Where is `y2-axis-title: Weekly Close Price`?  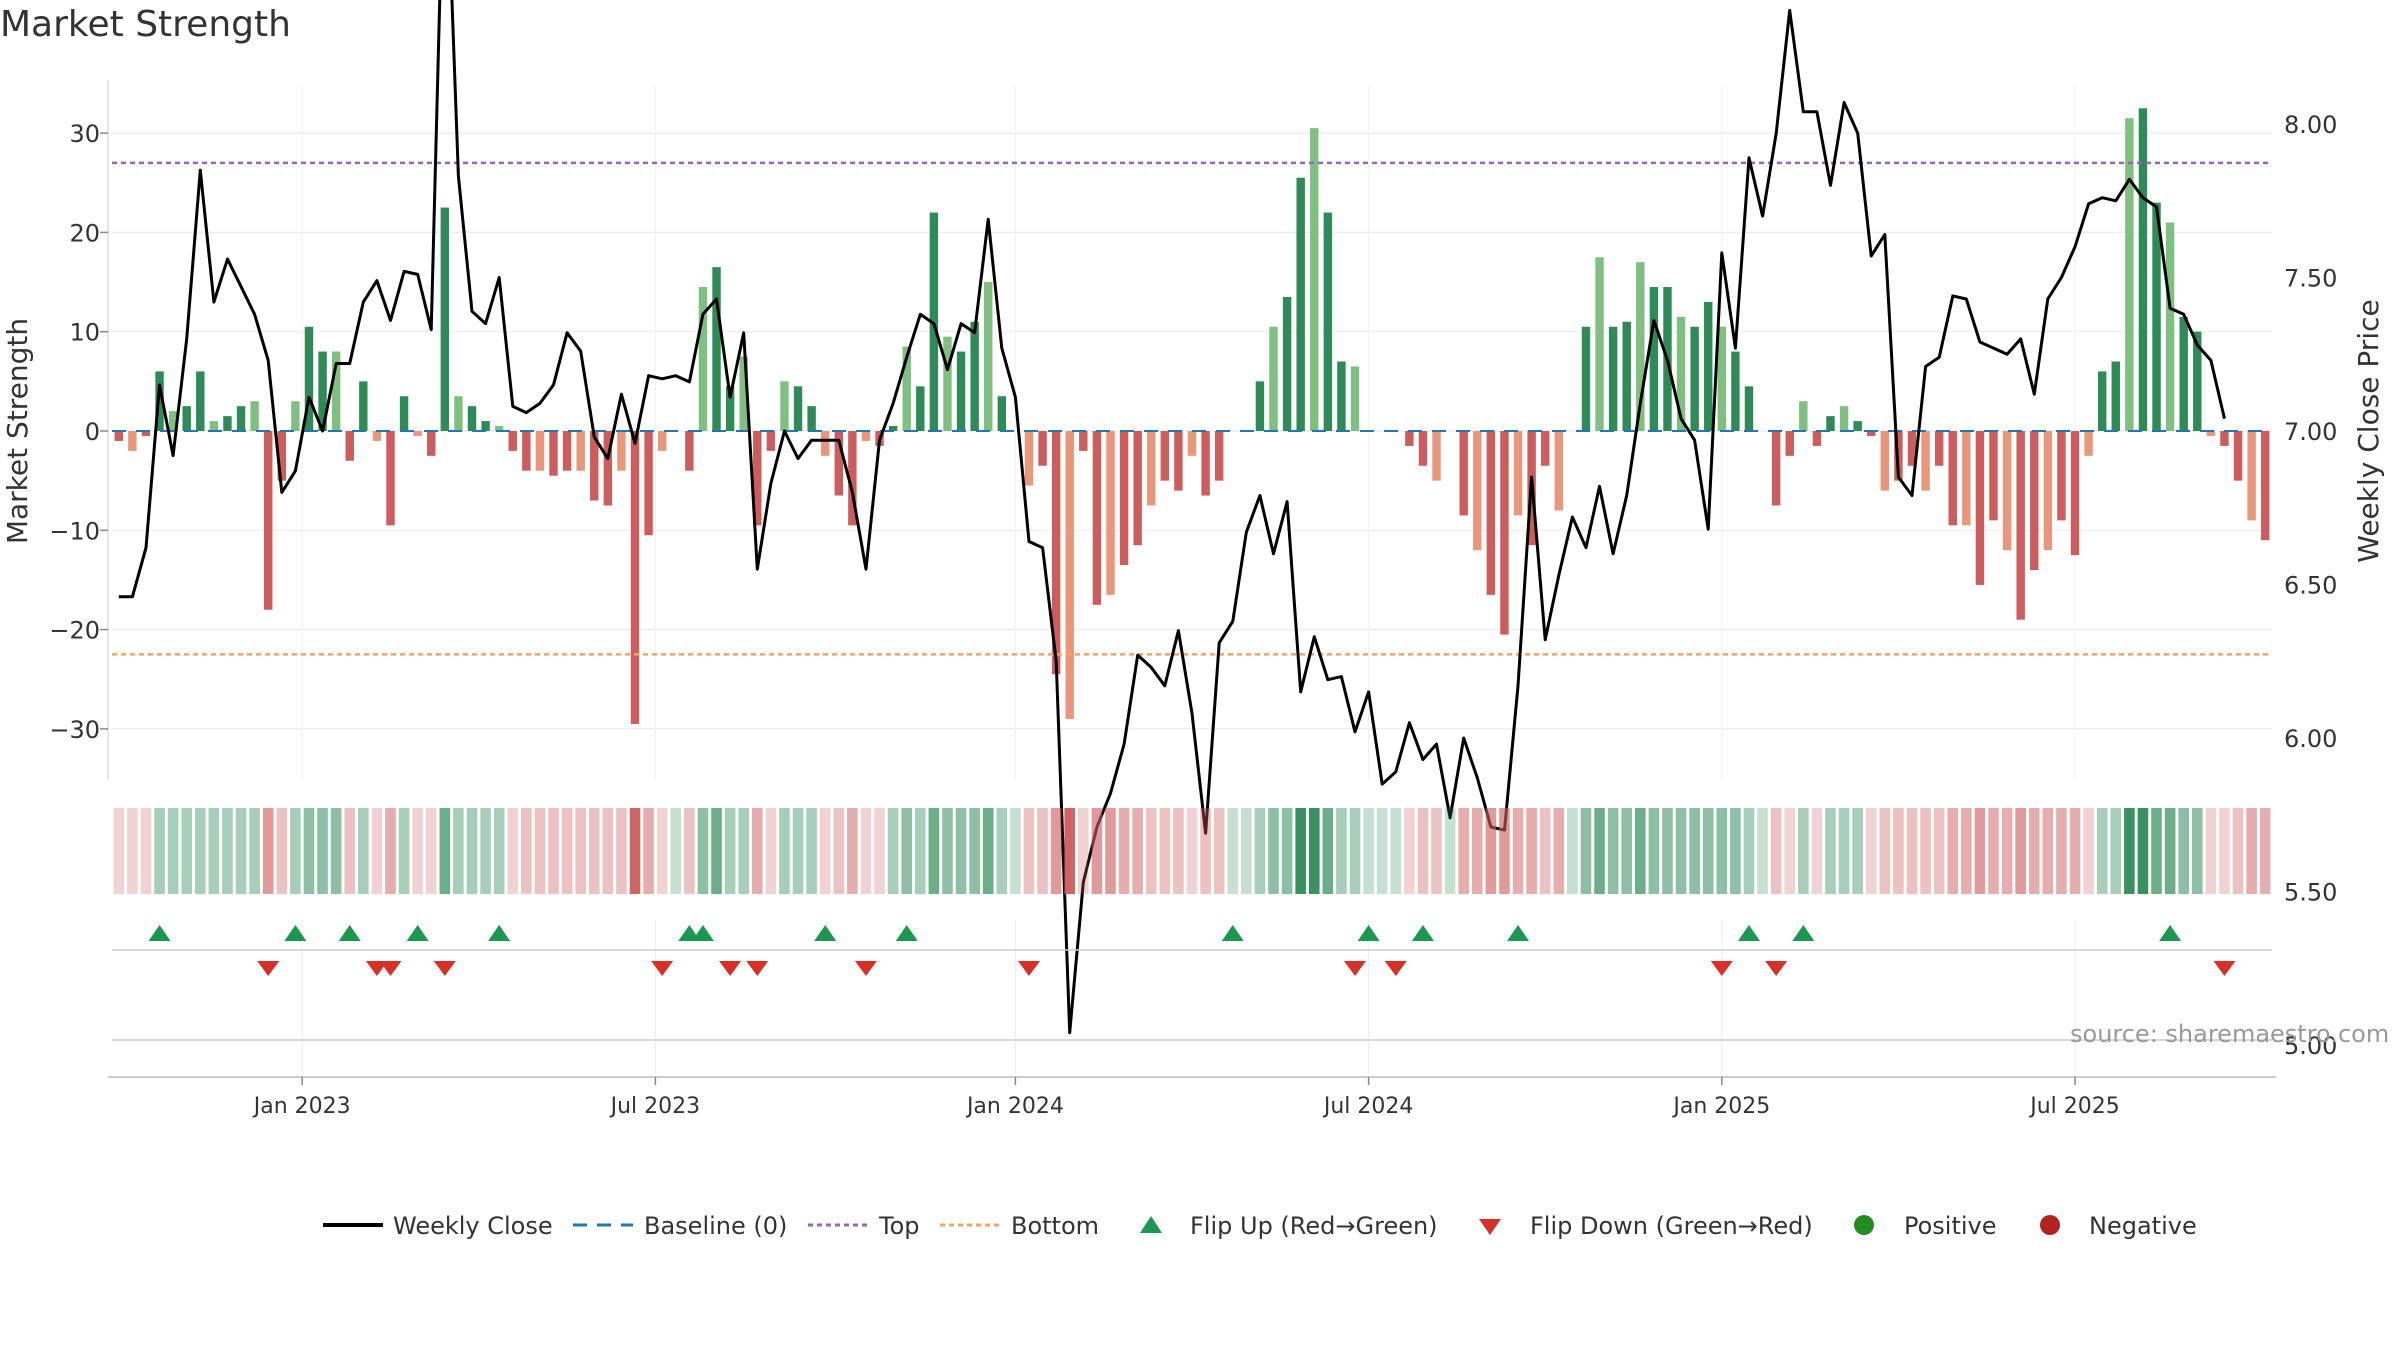 y2-axis-title: Weekly Close Price is located at coordinates (2368, 430).